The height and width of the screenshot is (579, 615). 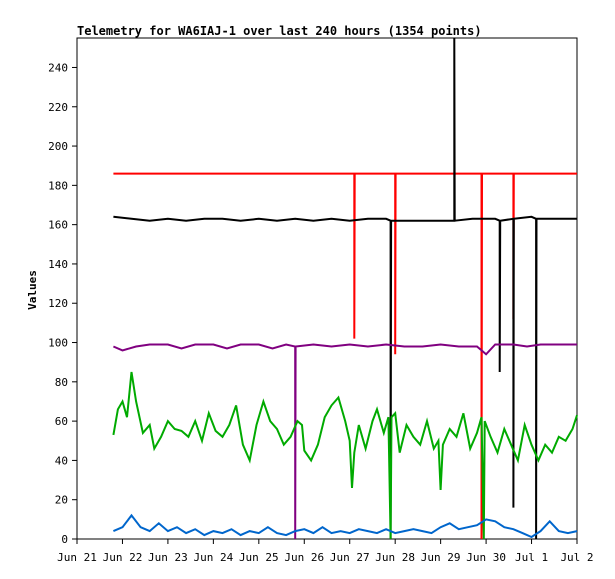 I want to click on x-tick-label: Jun 29, so click(x=441, y=557).